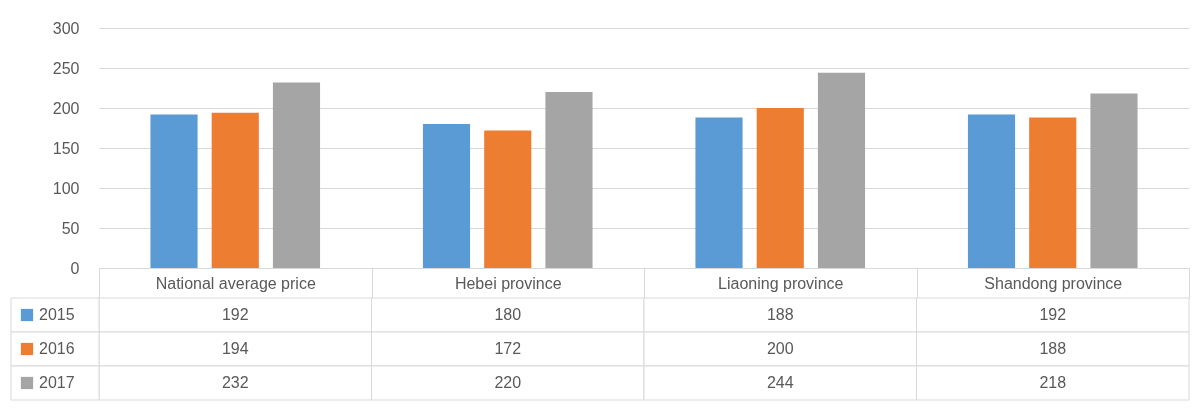 The width and height of the screenshot is (1200, 410). Describe the element at coordinates (66, 188) in the screenshot. I see `y-tick-label: 100` at that location.